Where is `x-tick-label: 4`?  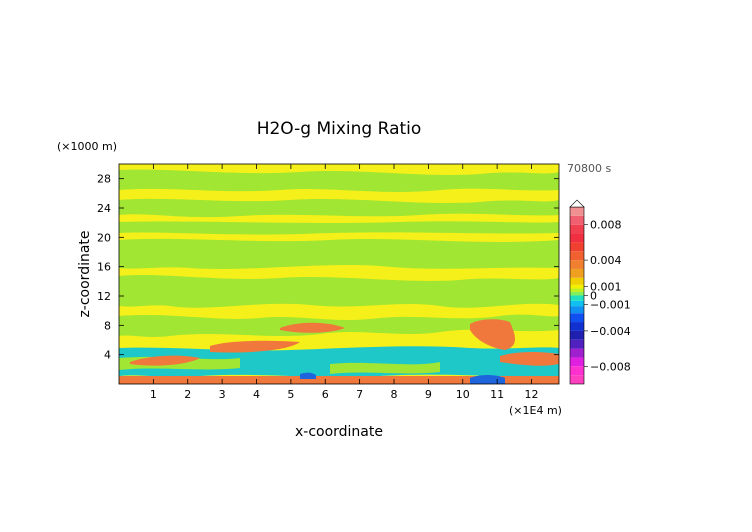 x-tick-label: 4 is located at coordinates (256, 394).